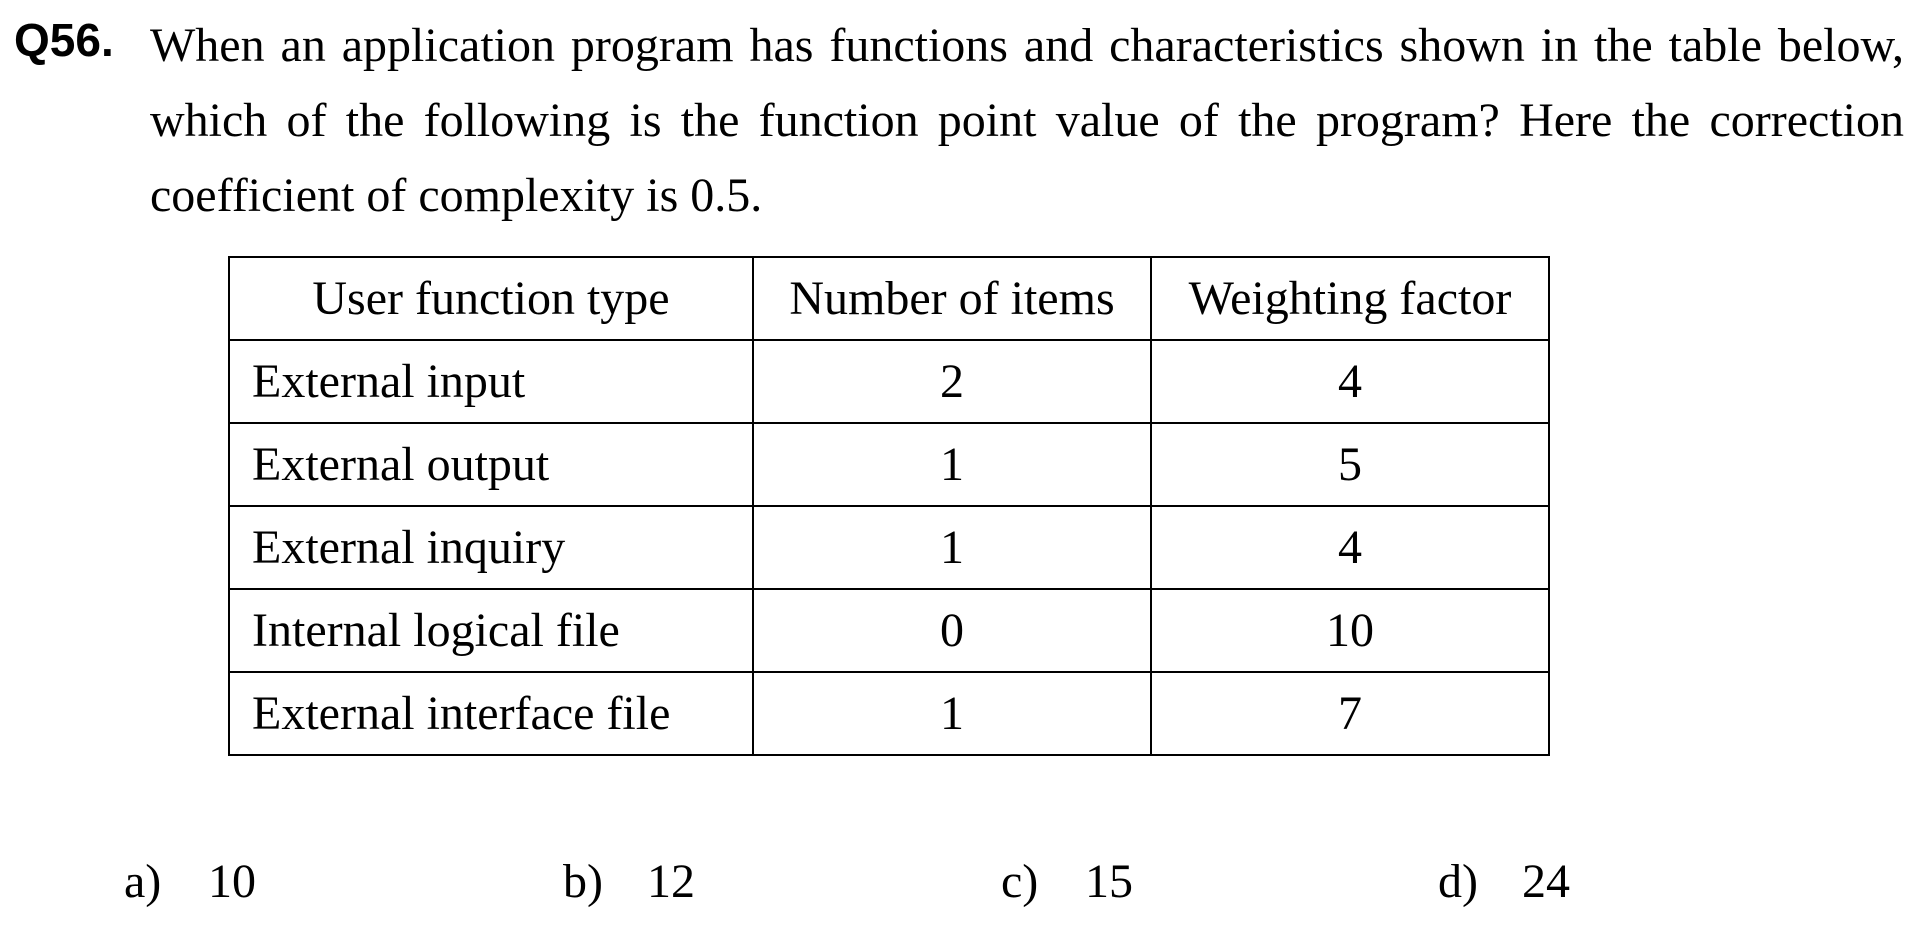 The image size is (1919, 928). What do you see at coordinates (491, 298) in the screenshot?
I see `header-user-function-type: User function type` at bounding box center [491, 298].